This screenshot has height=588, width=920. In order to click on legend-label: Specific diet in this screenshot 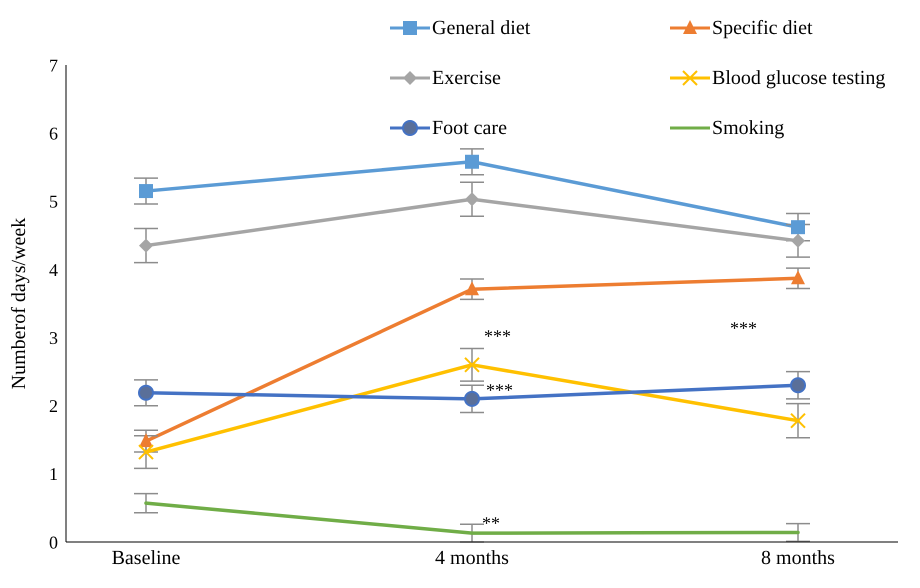, I will do `click(762, 28)`.